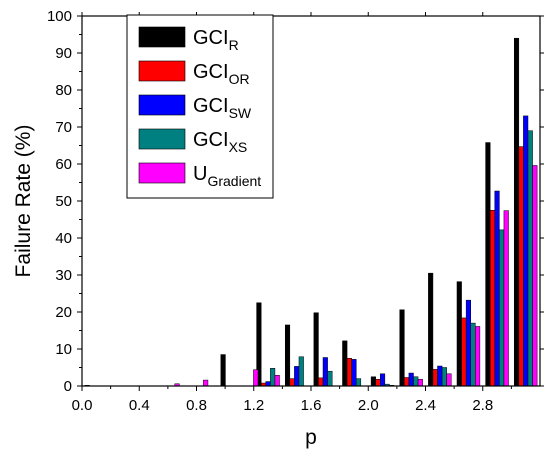  What do you see at coordinates (63, 53) in the screenshot?
I see `y-tick-label: 90` at bounding box center [63, 53].